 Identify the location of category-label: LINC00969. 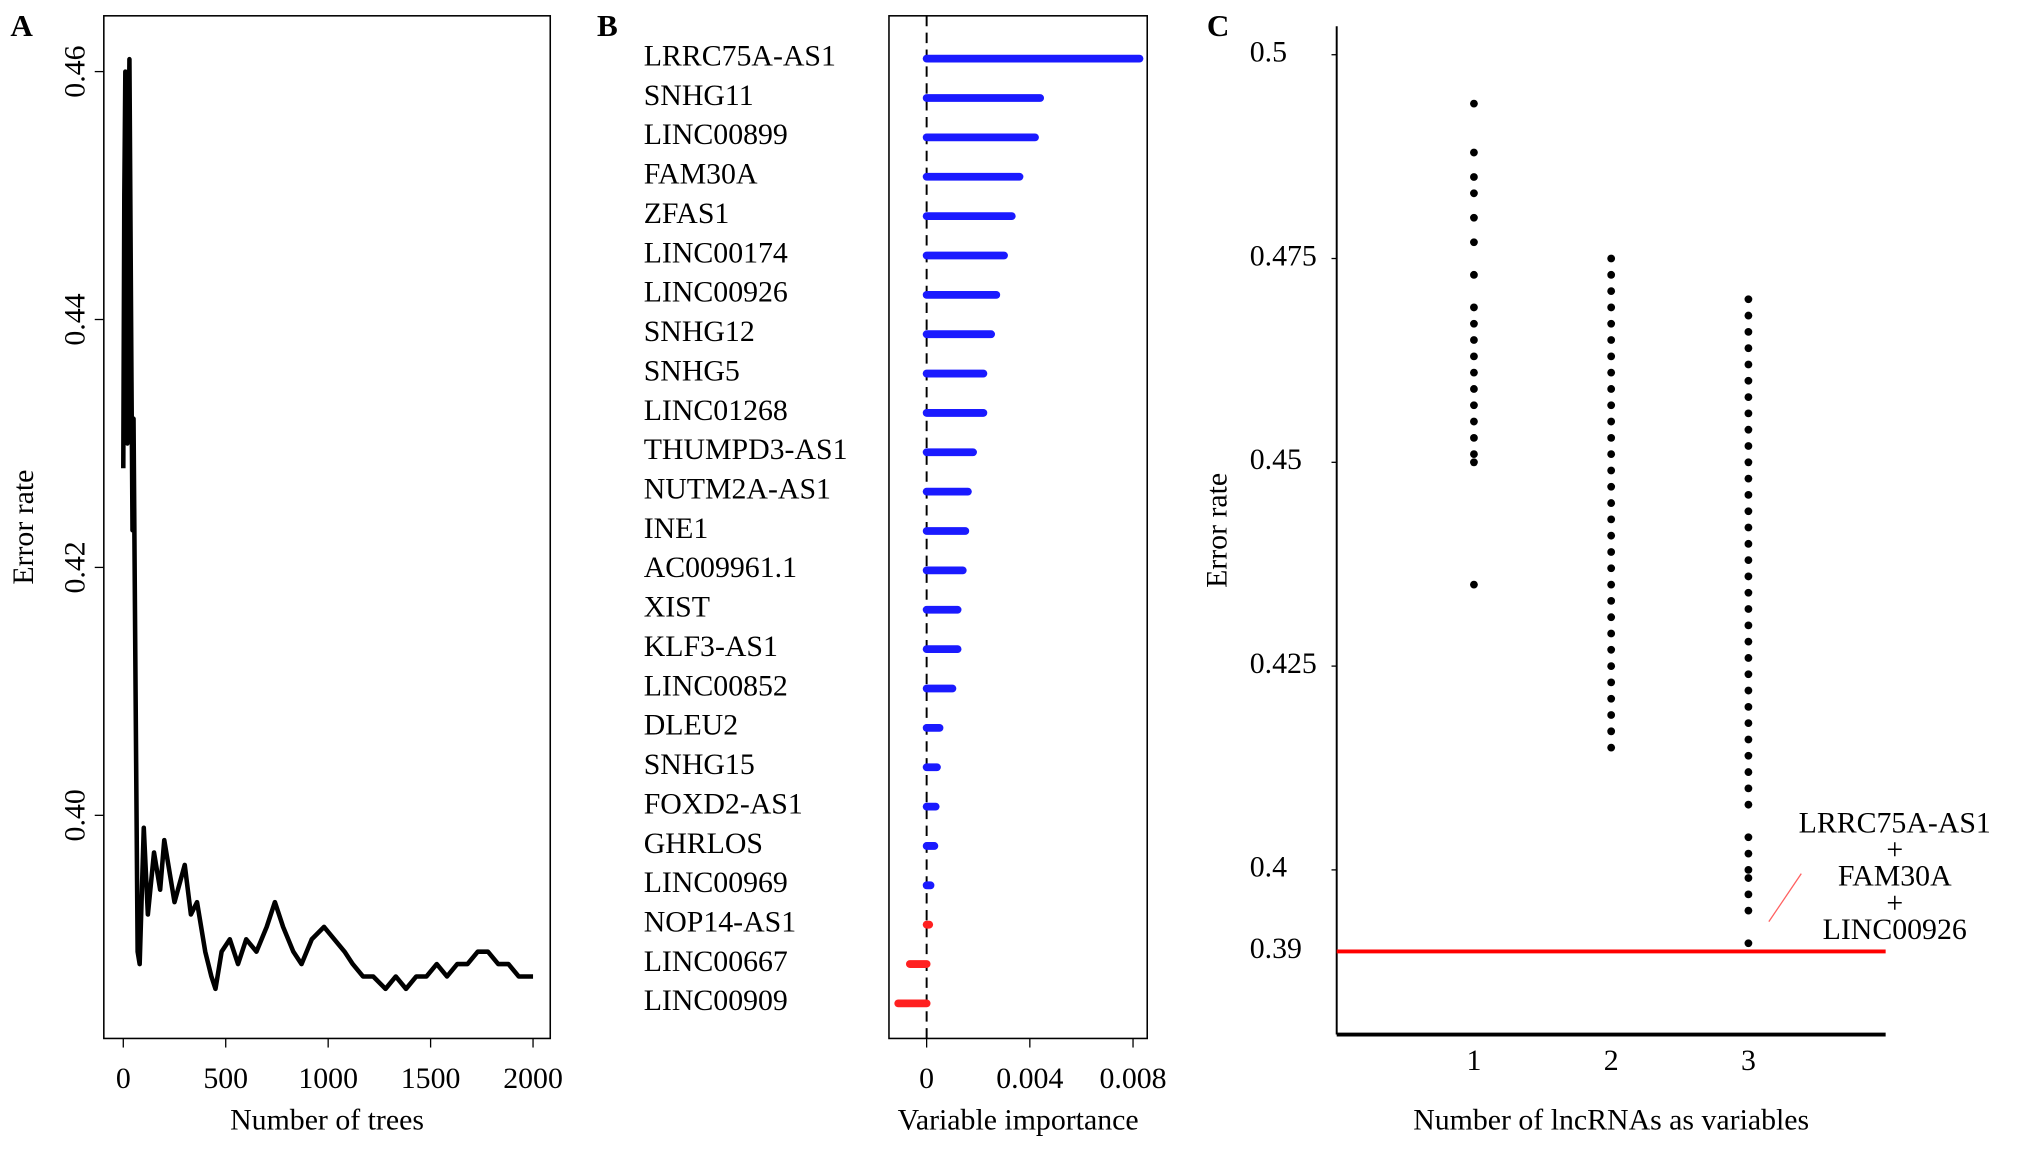
(716, 882).